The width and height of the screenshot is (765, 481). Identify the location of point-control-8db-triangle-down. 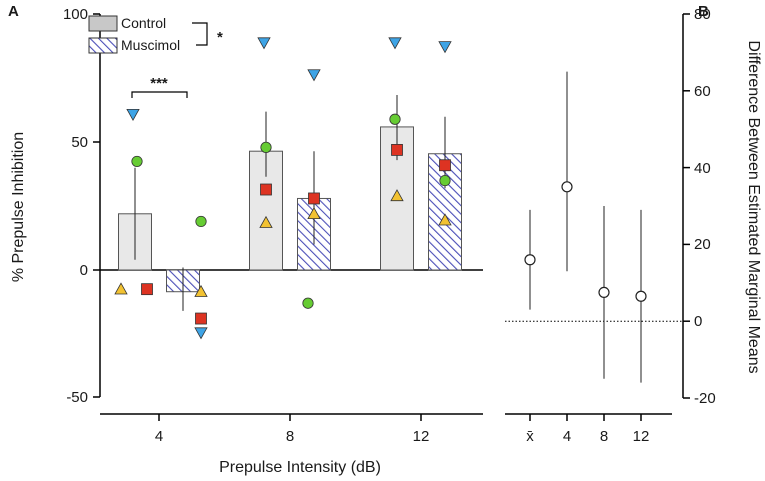
(264, 43).